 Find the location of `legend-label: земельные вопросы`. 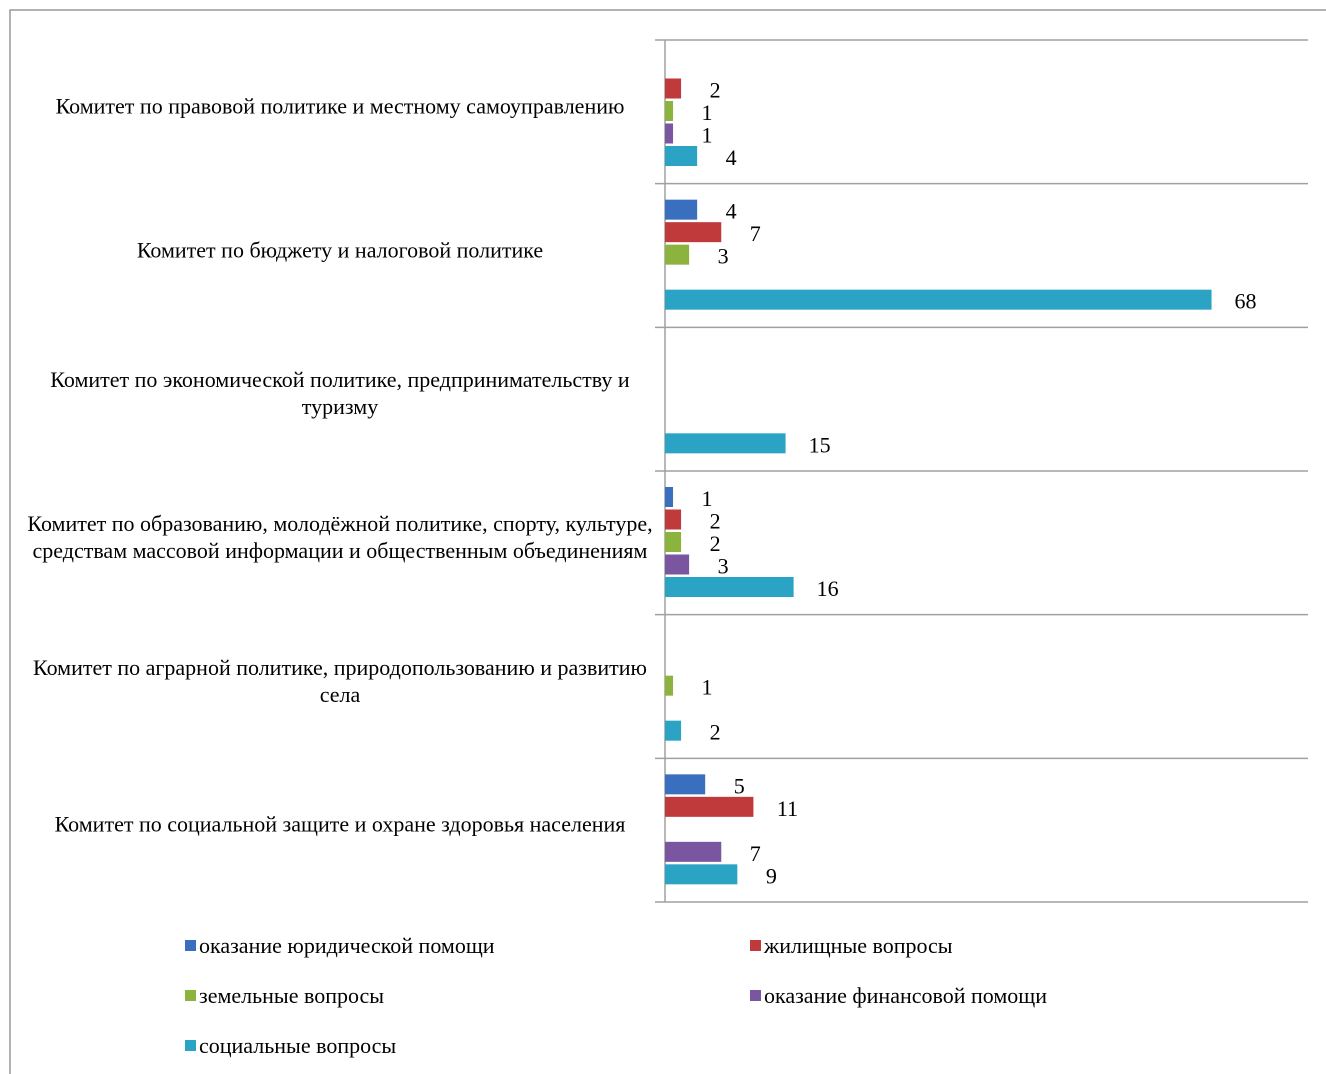

legend-label: земельные вопросы is located at coordinates (291, 995).